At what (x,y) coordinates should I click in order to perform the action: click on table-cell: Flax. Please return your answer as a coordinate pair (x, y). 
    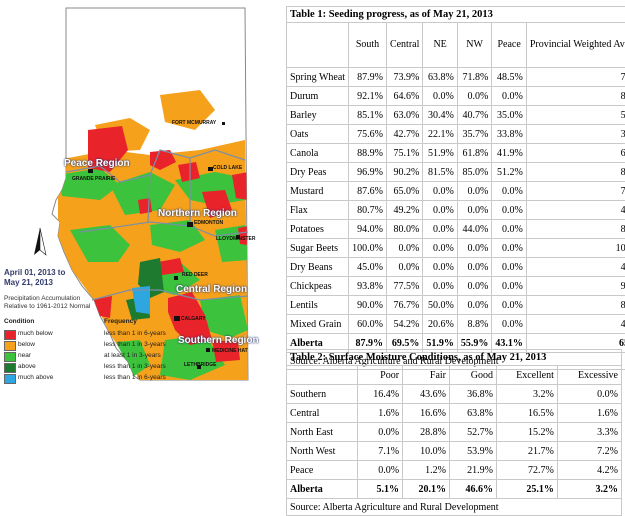
    Looking at the image, I should click on (318, 210).